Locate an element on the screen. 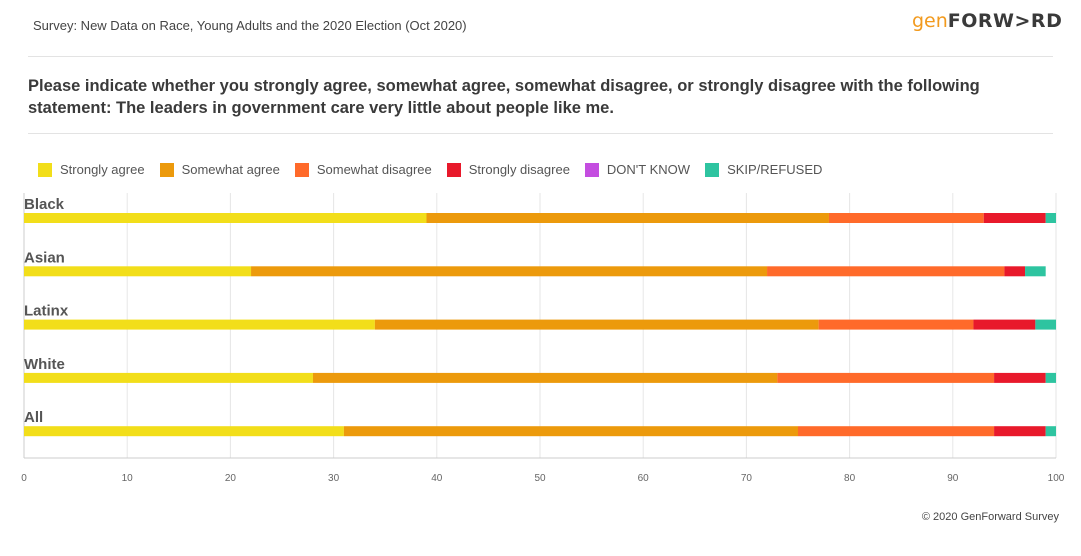 This screenshot has height=556, width=1081. bar-white-strongly-agree is located at coordinates (168, 377).